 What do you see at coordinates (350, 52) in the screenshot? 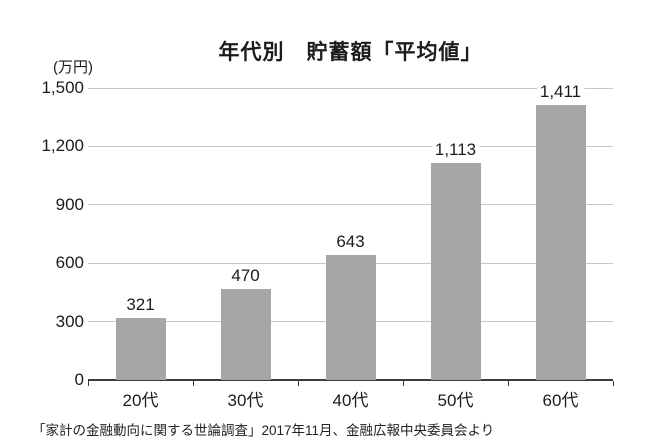
I see `chart-title: 年代別 貯蓄額「平均値」` at bounding box center [350, 52].